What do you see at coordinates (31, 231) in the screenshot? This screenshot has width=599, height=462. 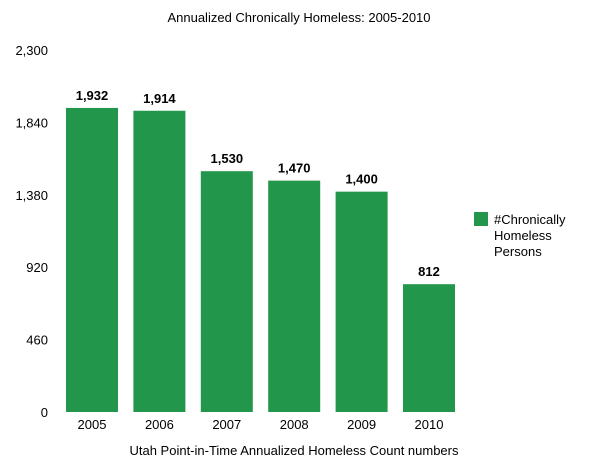 I see `y-axis: 0 460 920 1,380 1,840 2,300` at bounding box center [31, 231].